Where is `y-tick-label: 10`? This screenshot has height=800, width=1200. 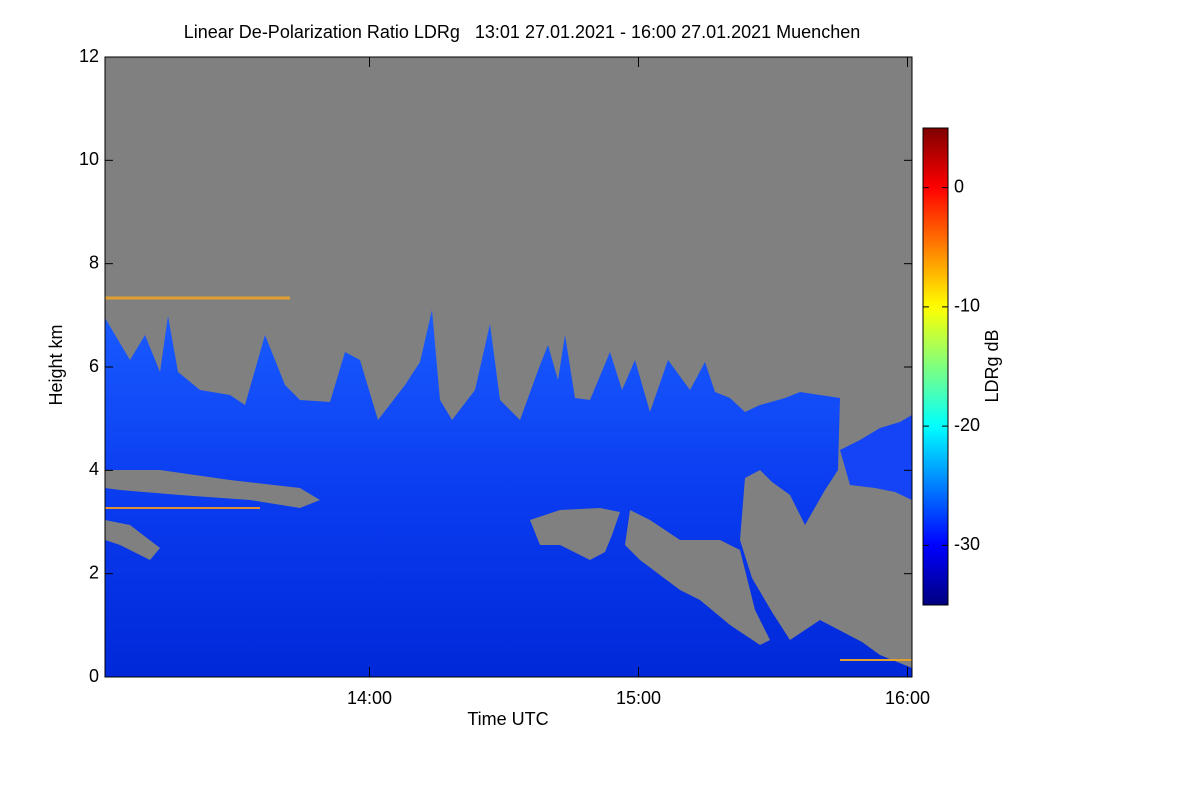 y-tick-label: 10 is located at coordinates (89, 159).